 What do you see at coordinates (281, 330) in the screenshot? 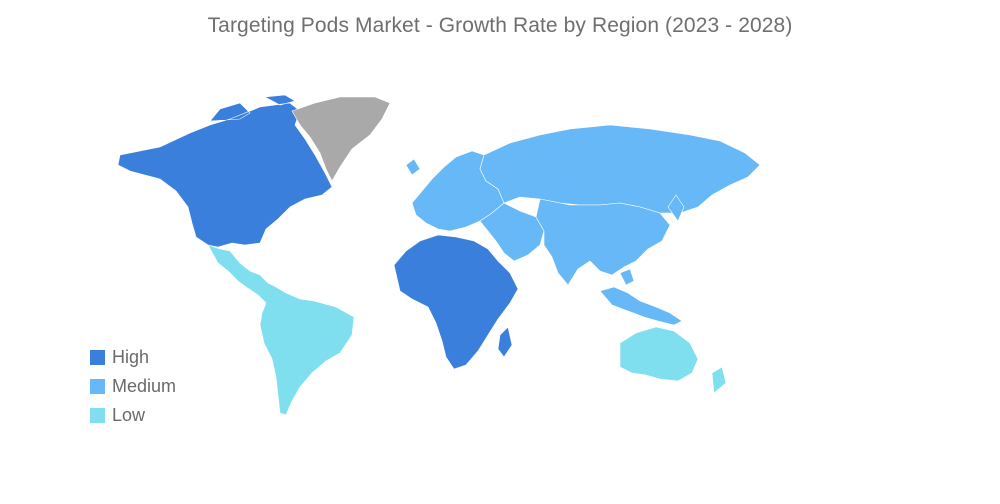
I see `region-latin-america` at bounding box center [281, 330].